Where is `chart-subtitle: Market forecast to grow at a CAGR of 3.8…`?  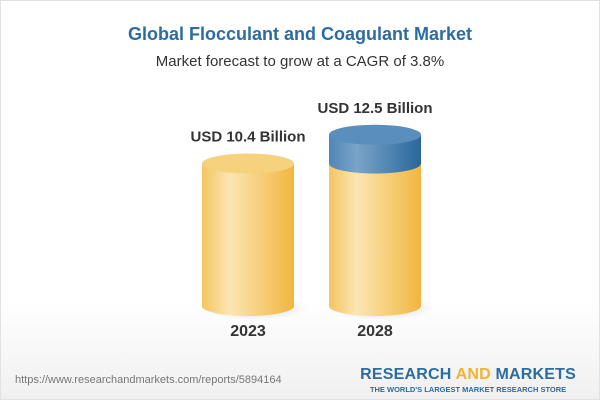
chart-subtitle: Market forecast to grow at a CAGR of 3.8… is located at coordinates (300, 61).